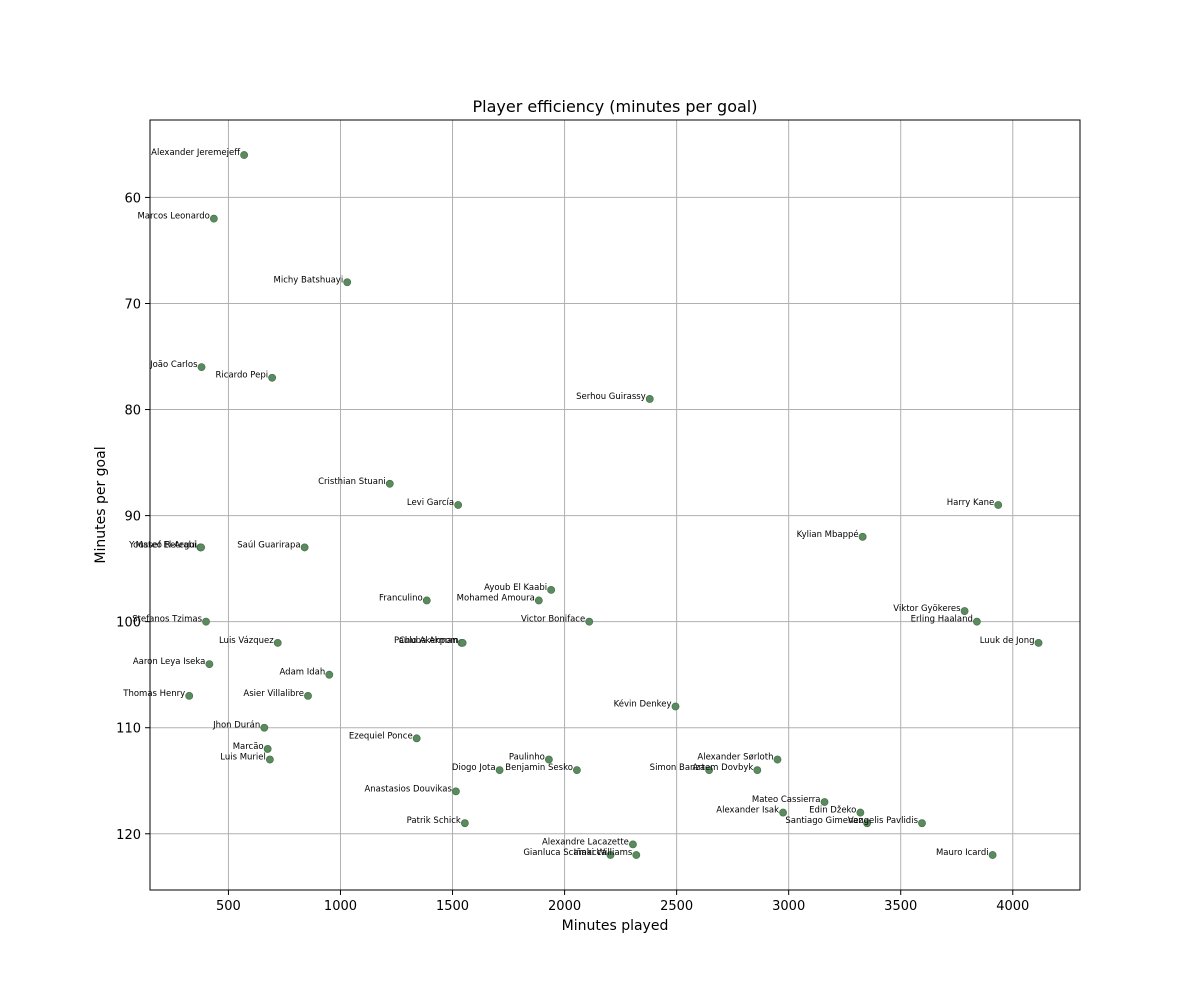  What do you see at coordinates (132, 517) in the screenshot?
I see `y-tick-label: 90` at bounding box center [132, 517].